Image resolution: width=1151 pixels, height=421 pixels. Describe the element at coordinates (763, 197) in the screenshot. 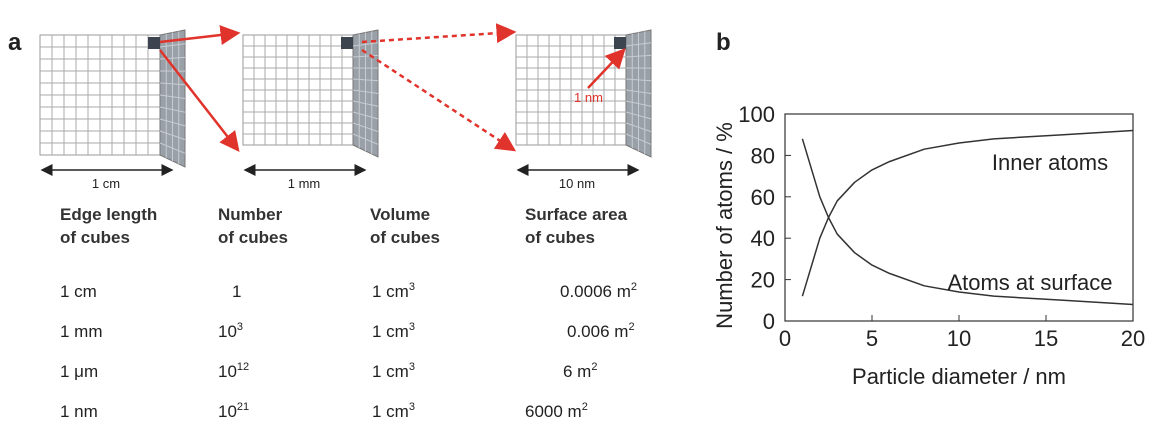

I see `y-tick-label: 60` at that location.